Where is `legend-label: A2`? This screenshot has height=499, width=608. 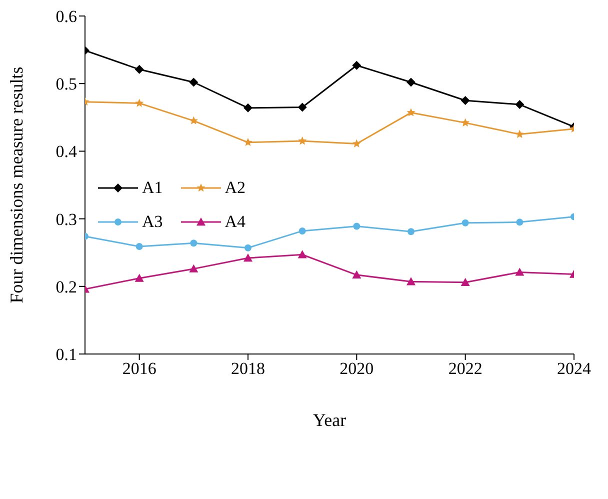 legend-label: A2 is located at coordinates (235, 188).